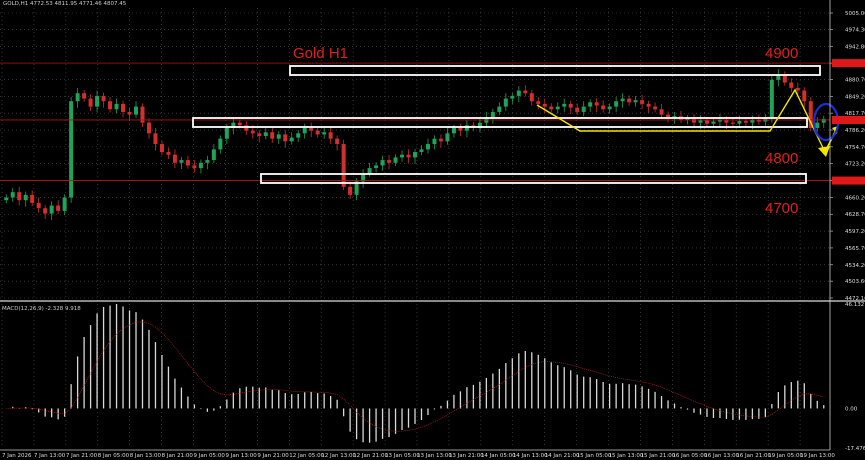 The height and width of the screenshot is (460, 865). Describe the element at coordinates (681, 120) in the screenshot. I see `trendline` at that location.